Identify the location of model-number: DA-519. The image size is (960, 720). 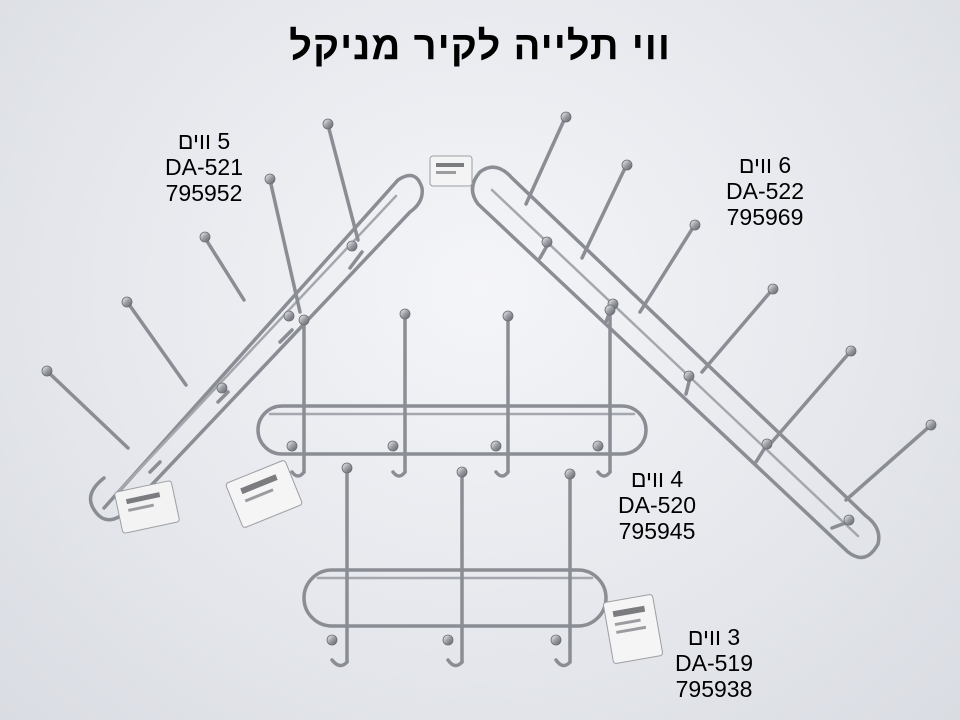
(714, 663).